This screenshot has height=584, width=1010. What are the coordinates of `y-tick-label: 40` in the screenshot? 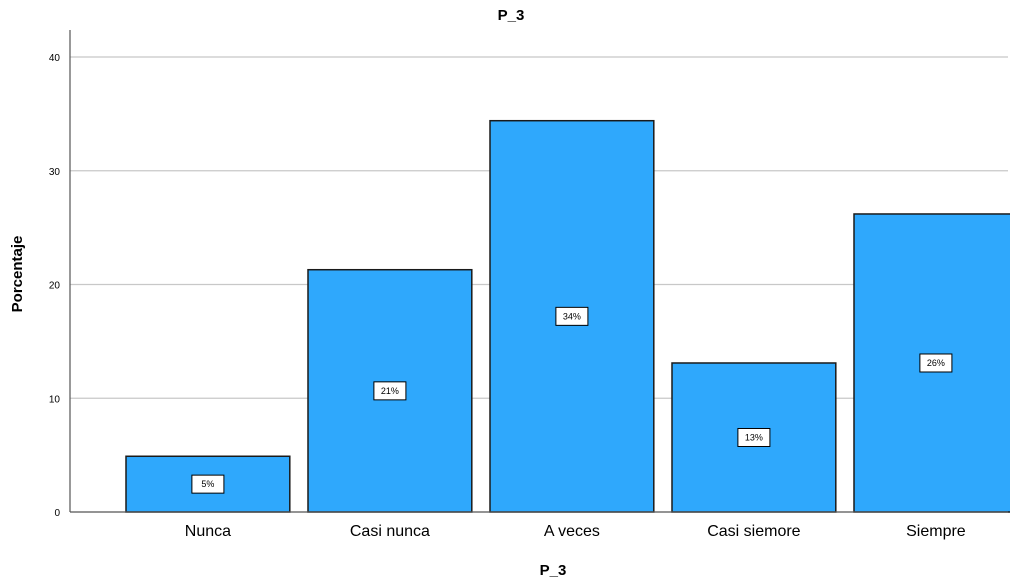 It's located at (55, 58).